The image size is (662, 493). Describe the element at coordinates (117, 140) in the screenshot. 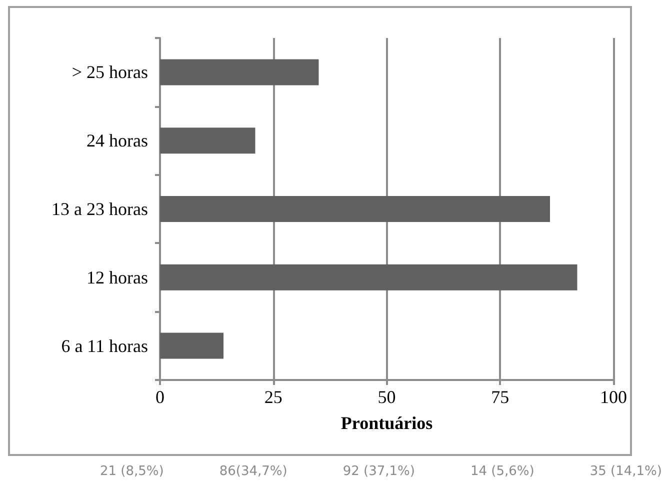

I see `y-tick-label: 24 horas` at that location.